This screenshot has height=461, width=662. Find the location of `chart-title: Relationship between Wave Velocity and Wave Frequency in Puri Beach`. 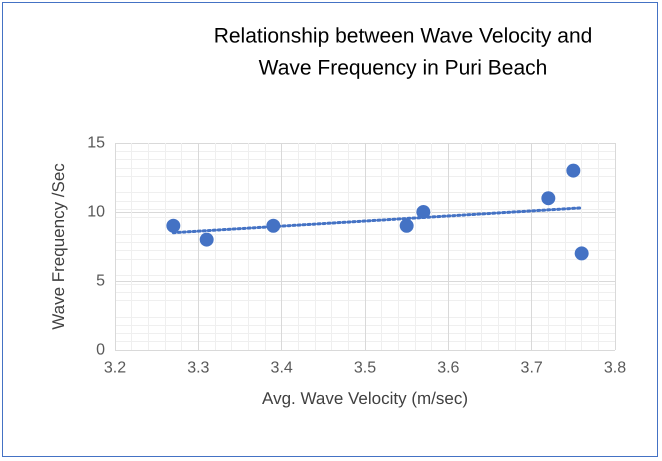

chart-title: Relationship between Wave Velocity and Wave Frequency in Puri Beach is located at coordinates (403, 52).